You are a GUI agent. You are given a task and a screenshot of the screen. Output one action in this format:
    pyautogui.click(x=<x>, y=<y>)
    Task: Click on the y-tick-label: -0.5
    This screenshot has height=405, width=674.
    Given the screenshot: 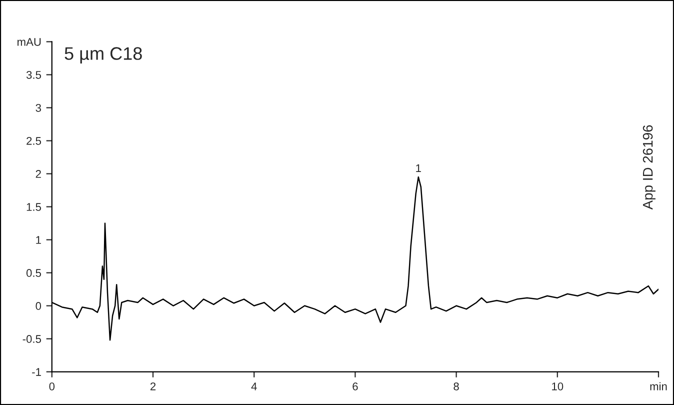 What is the action you would take?
    pyautogui.click(x=32, y=339)
    